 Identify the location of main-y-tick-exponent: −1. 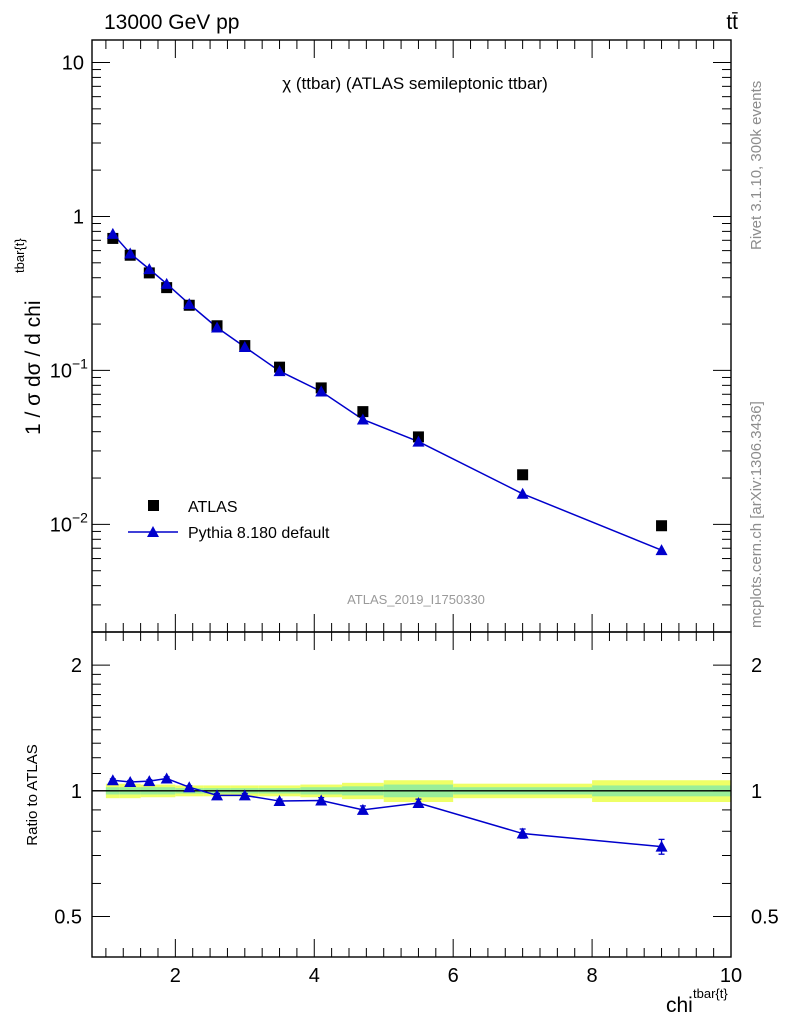
(80, 363).